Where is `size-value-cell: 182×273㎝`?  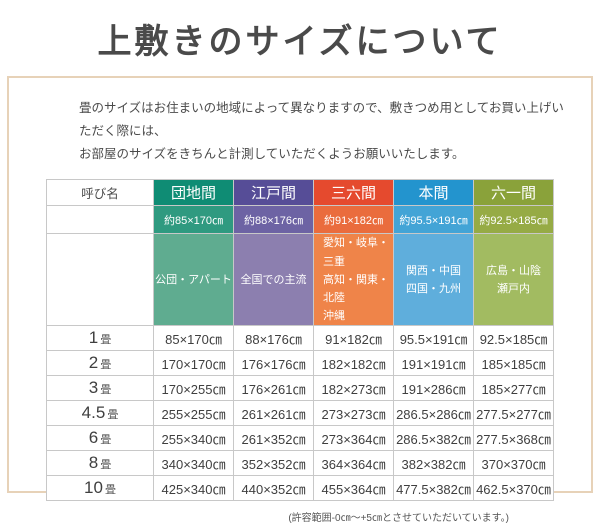
size-value-cell: 182×273㎝ is located at coordinates (353, 388).